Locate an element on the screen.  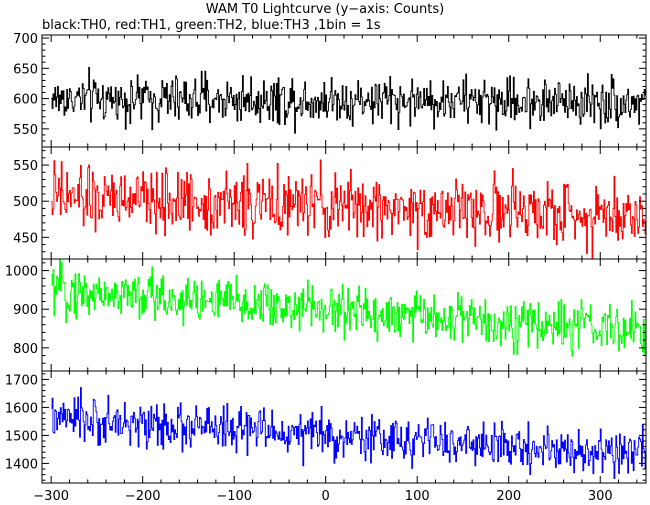
y-tick-label: 1500 is located at coordinates (21, 436).